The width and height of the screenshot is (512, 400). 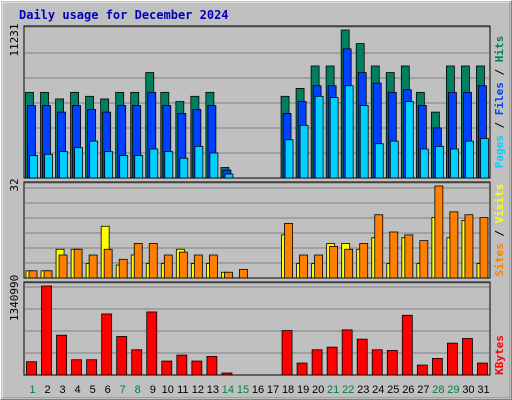 What do you see at coordinates (303, 390) in the screenshot?
I see `day-label: 19` at bounding box center [303, 390].